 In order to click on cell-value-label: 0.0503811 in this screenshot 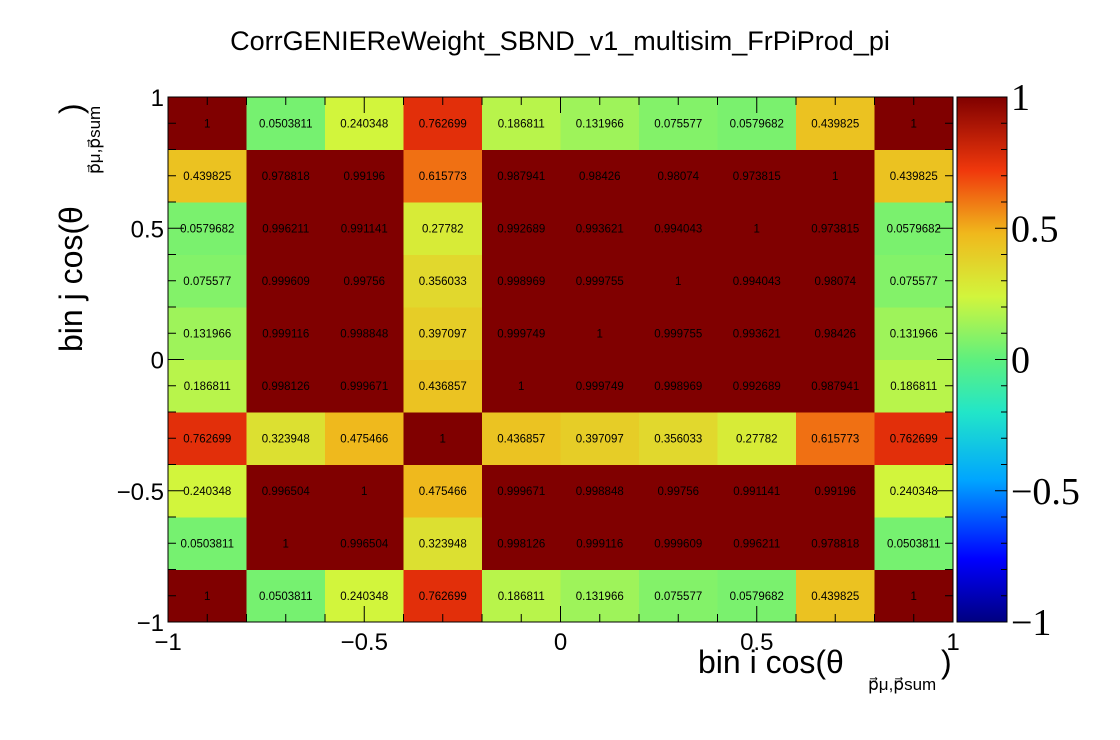, I will do `click(914, 544)`.